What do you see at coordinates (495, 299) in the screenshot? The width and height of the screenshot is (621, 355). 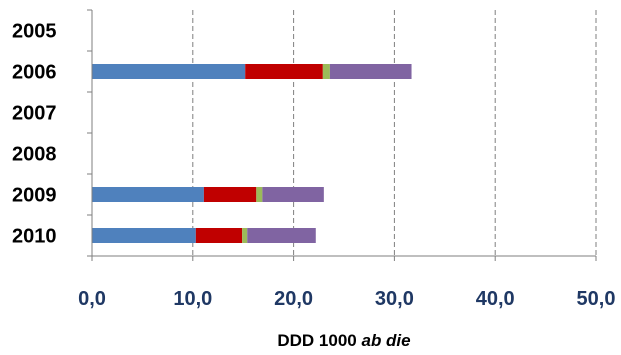 I see `x-tick-label: 40,0` at bounding box center [495, 299].